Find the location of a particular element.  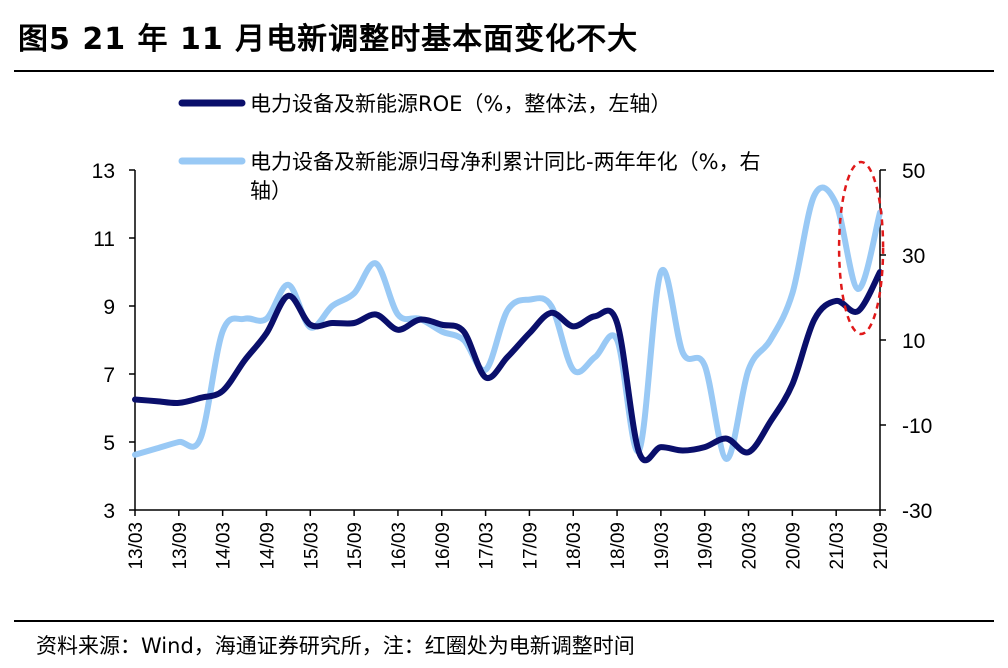

x-tick-label: 19/09 is located at coordinates (706, 546).